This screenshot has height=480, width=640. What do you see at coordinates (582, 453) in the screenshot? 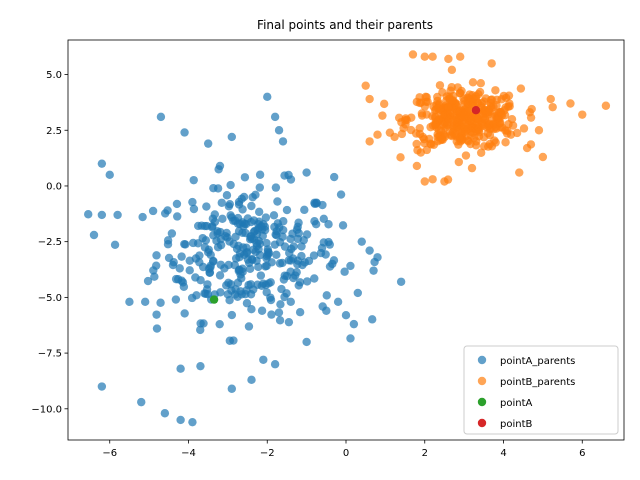
I see `x-tick-label: 6` at bounding box center [582, 453].